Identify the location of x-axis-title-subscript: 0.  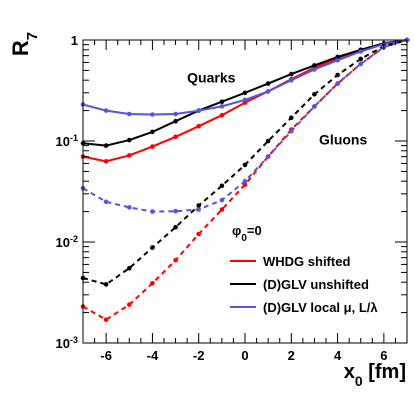
(359, 381).